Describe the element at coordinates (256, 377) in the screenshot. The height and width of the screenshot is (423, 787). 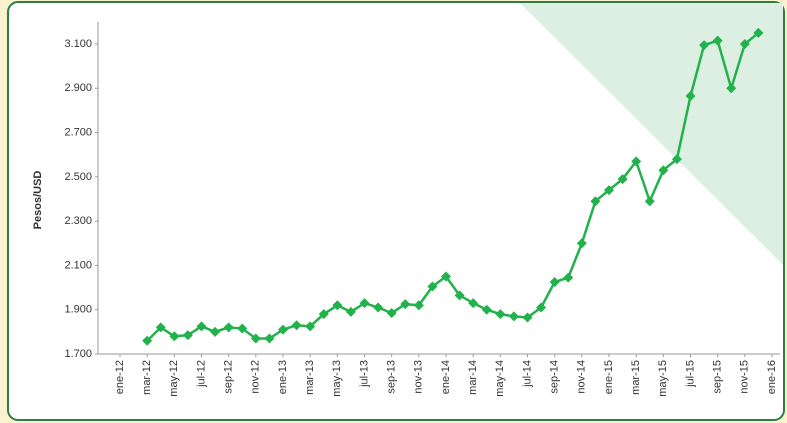
I see `x-tick-label: nov-12` at that location.